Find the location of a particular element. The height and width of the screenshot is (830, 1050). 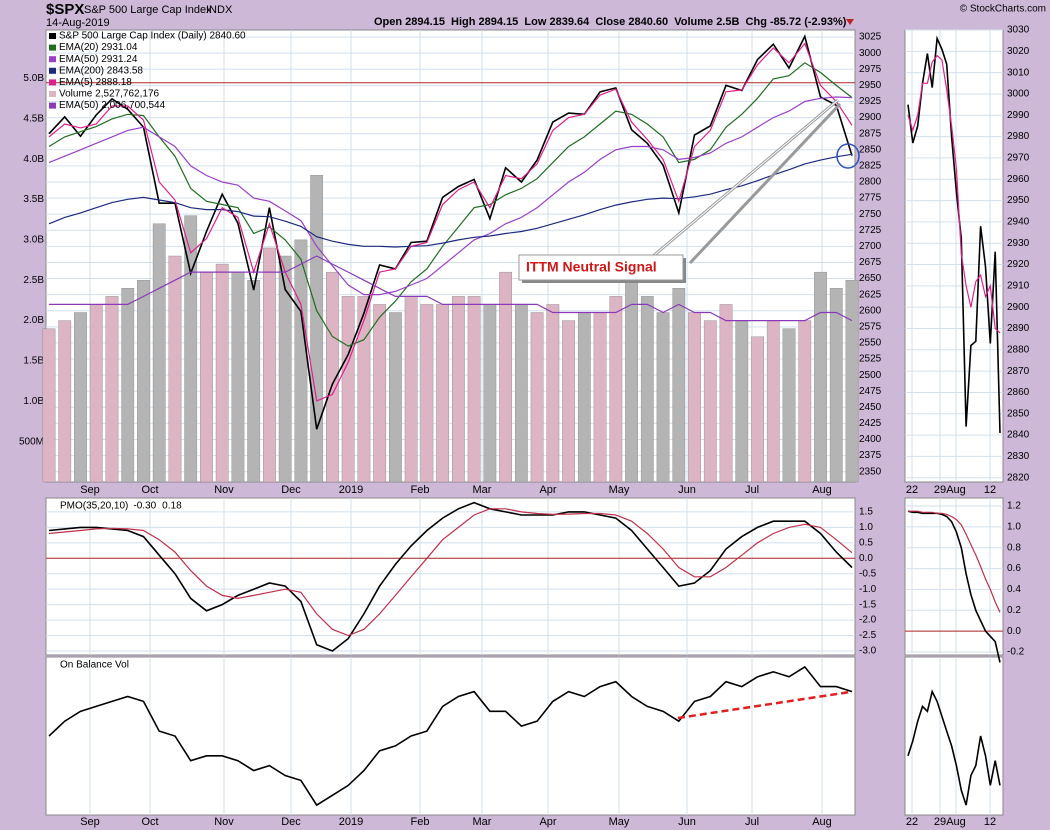

y-tick-label: 2880 is located at coordinates (1018, 349).